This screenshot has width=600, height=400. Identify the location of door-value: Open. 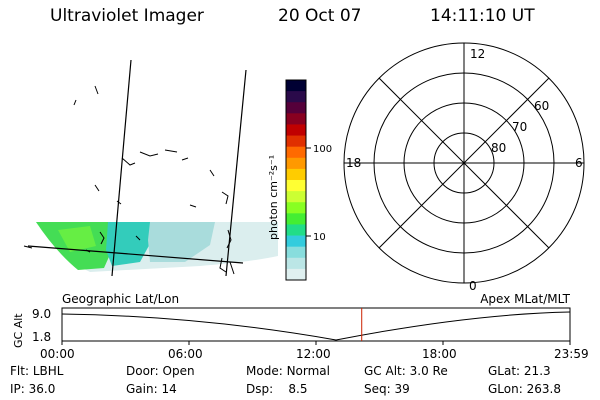
(178, 371).